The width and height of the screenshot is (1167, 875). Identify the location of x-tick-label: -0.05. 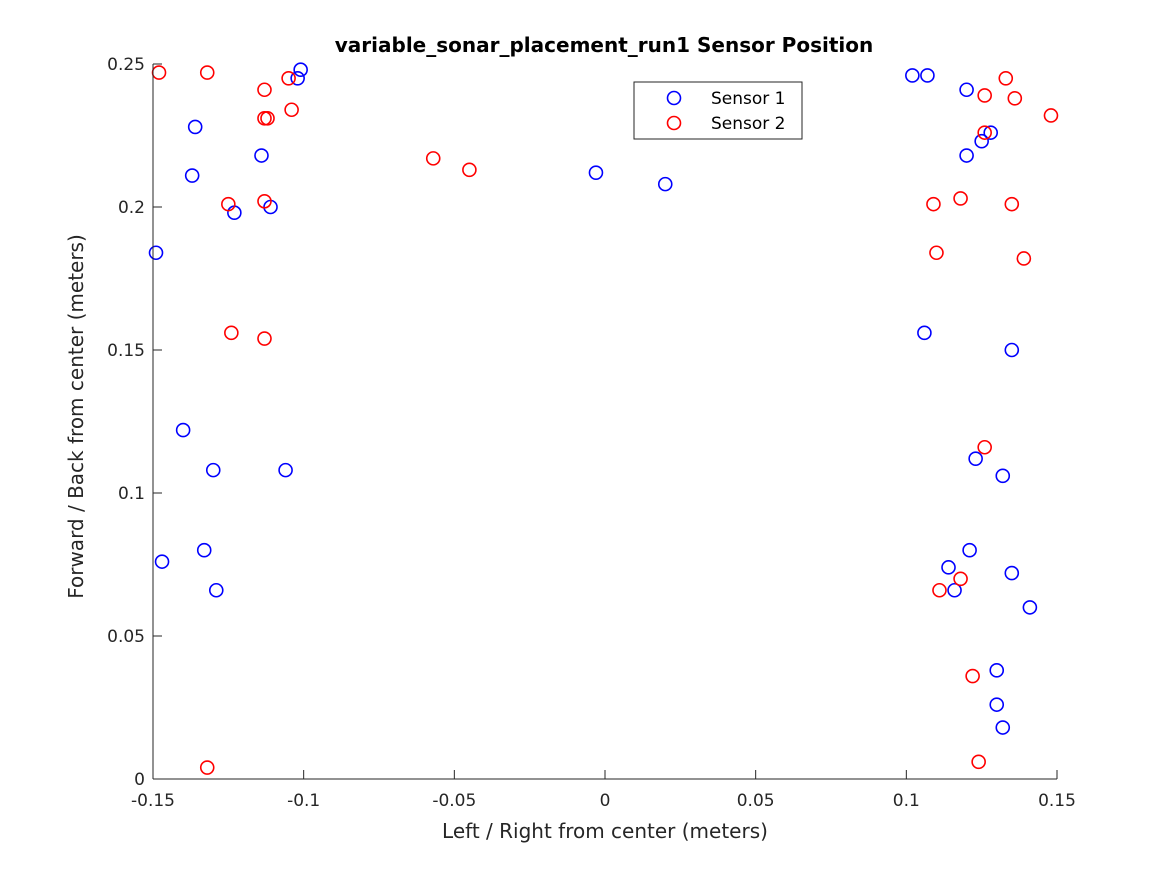
(454, 801).